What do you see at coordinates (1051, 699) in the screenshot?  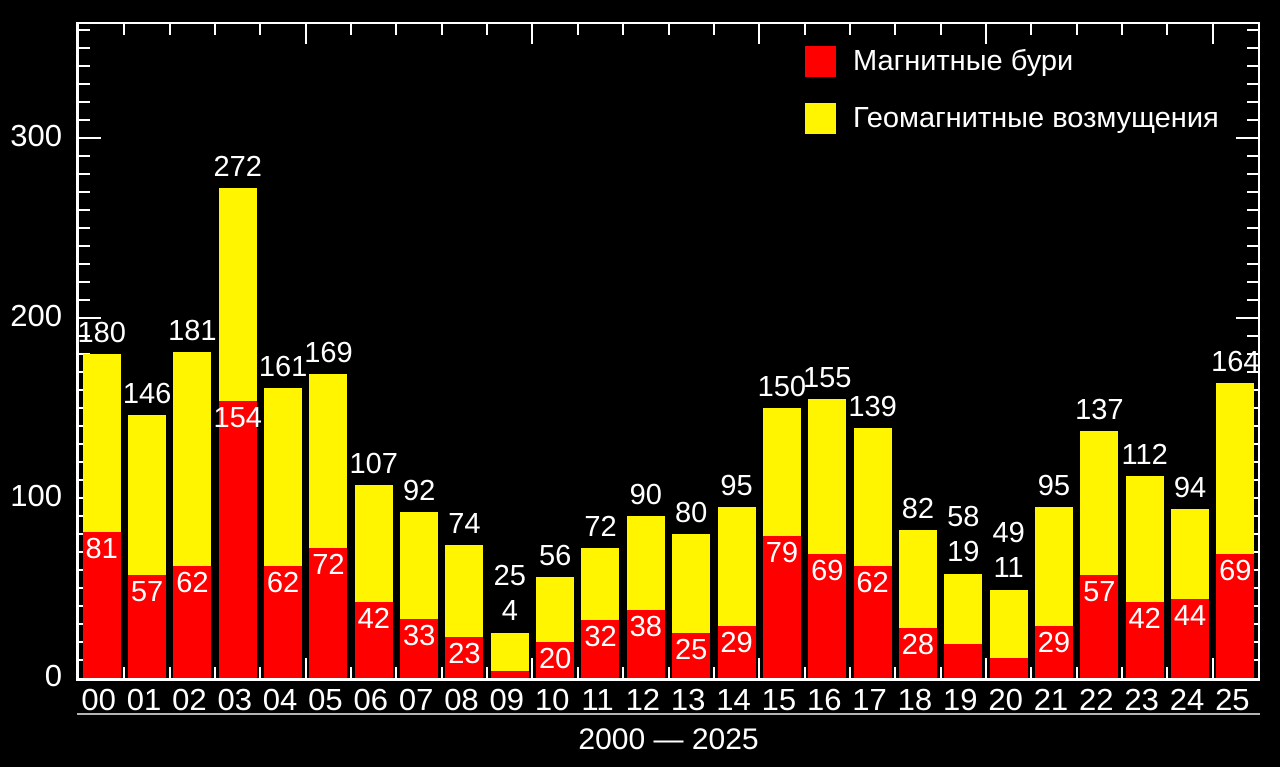 I see `x-tick-label: 21` at bounding box center [1051, 699].